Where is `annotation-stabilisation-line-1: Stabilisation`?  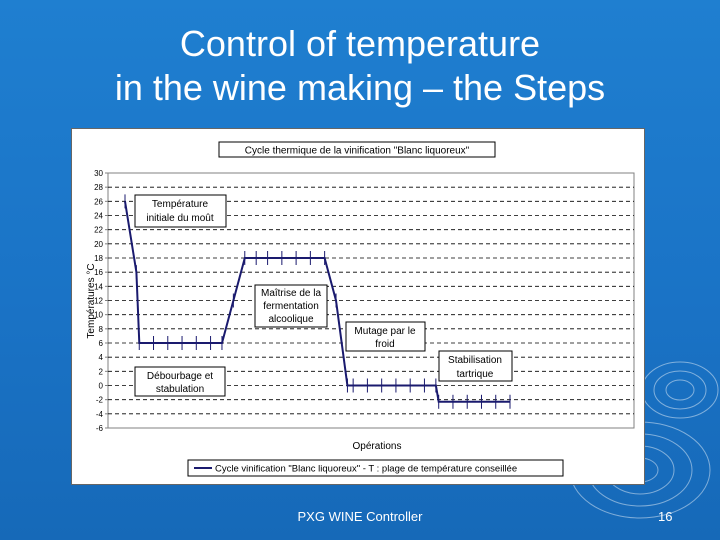 annotation-stabilisation-line-1: Stabilisation is located at coordinates (475, 360).